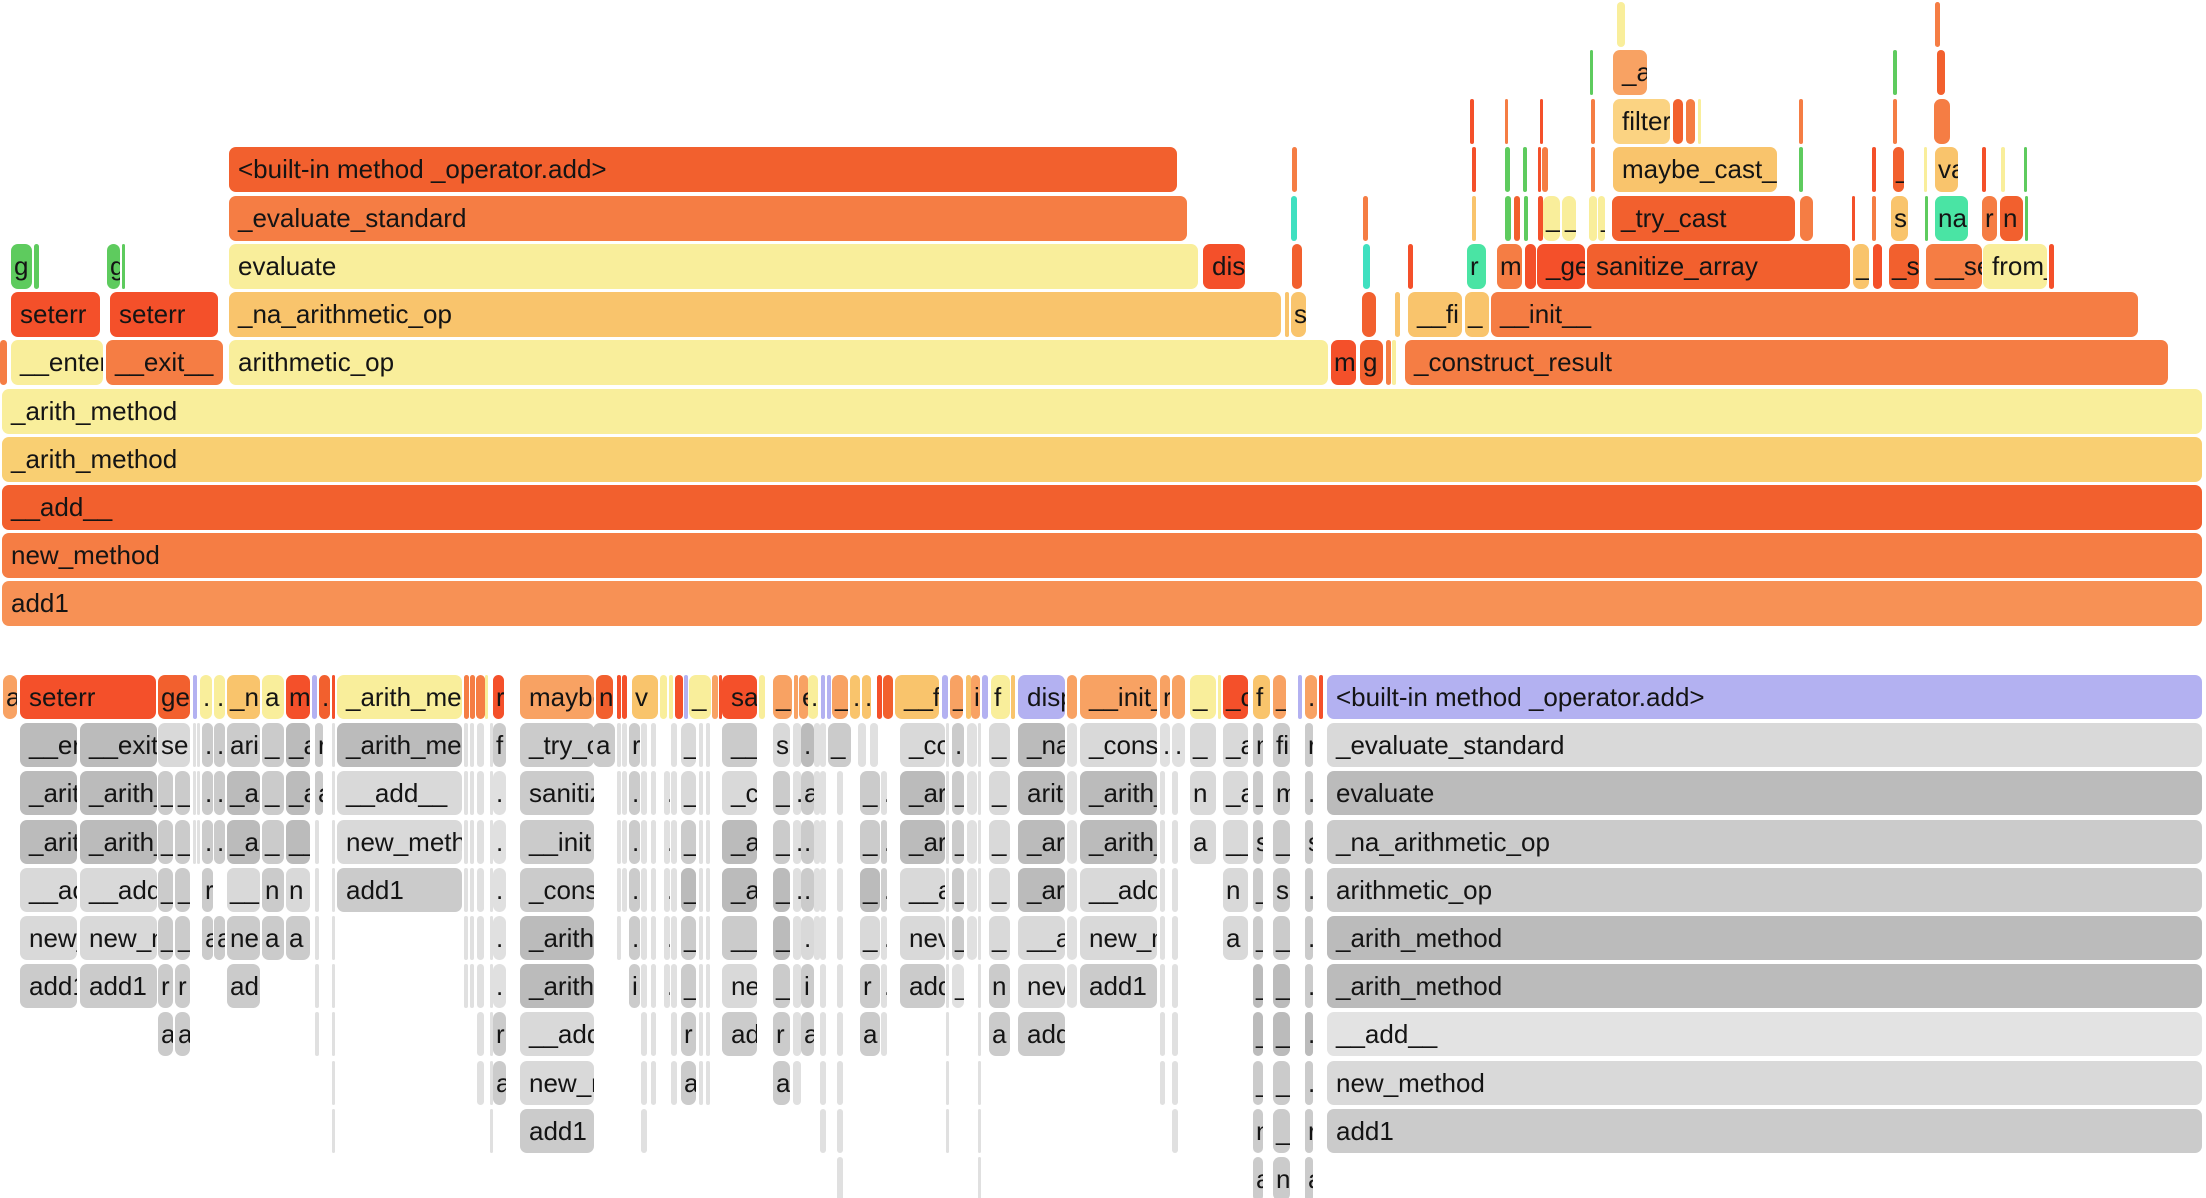 This screenshot has width=2206, height=1198. I want to click on frame-_na: _na, so click(1041, 745).